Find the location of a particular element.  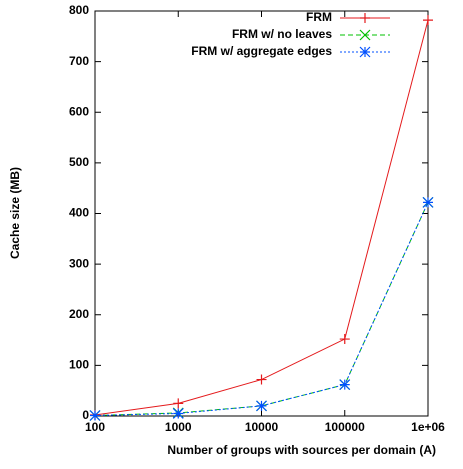

y-tick-label: 100 is located at coordinates (79, 365).